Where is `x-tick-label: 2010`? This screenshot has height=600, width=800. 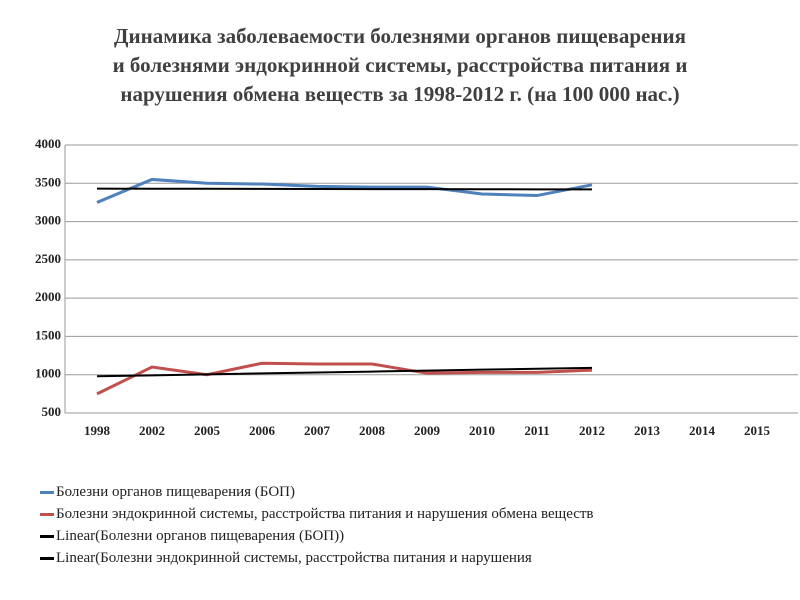
x-tick-label: 2010 is located at coordinates (482, 430).